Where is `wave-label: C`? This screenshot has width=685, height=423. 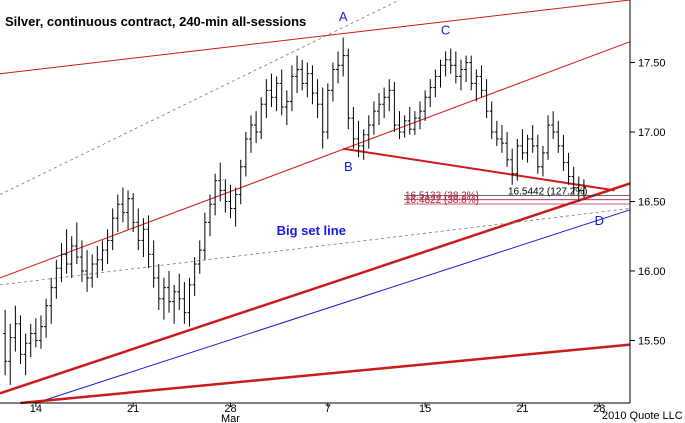
wave-label: C is located at coordinates (445, 30).